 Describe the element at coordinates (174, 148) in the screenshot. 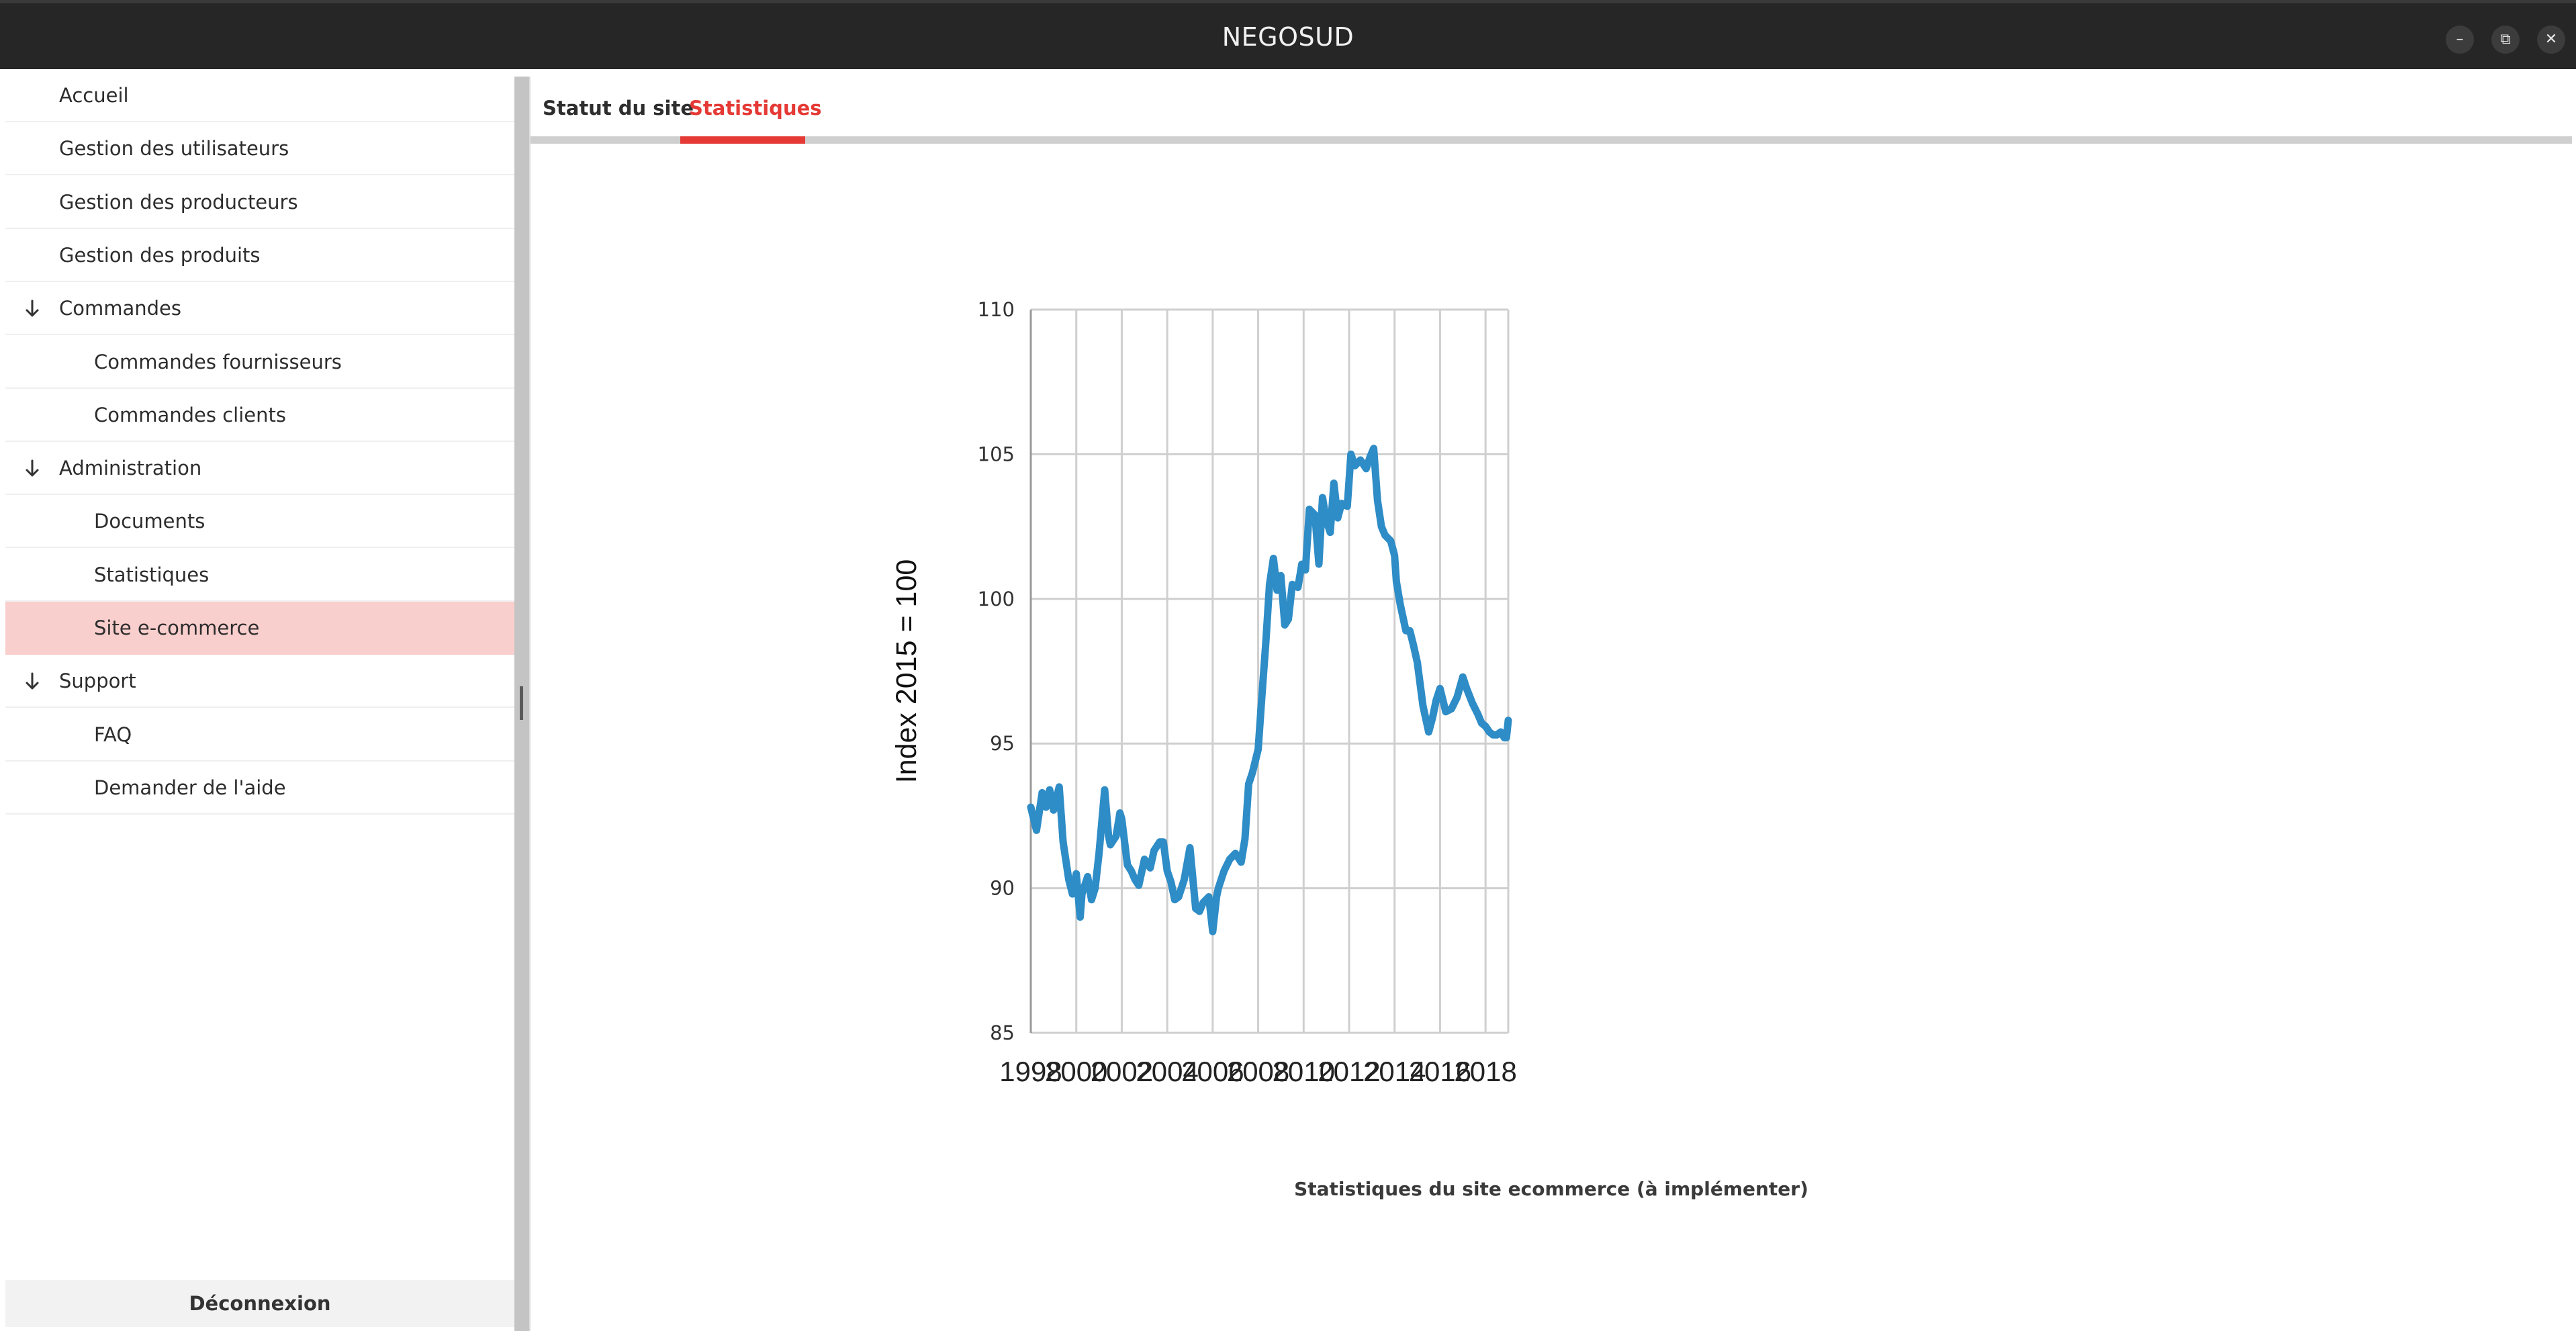

I see `sidebar-item-label: Gestion des utilisateurs` at that location.